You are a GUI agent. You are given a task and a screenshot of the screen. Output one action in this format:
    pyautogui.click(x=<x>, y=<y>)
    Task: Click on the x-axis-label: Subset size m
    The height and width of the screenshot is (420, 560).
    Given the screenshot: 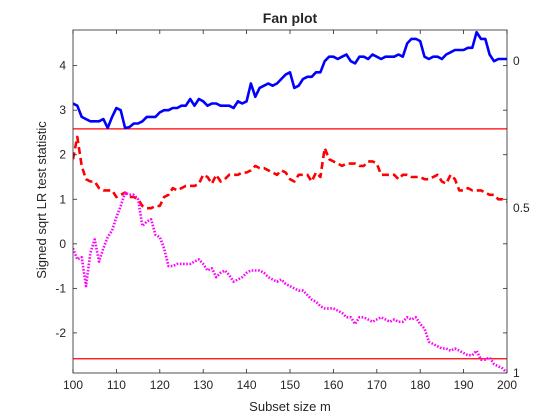 What is the action you would take?
    pyautogui.click(x=290, y=406)
    